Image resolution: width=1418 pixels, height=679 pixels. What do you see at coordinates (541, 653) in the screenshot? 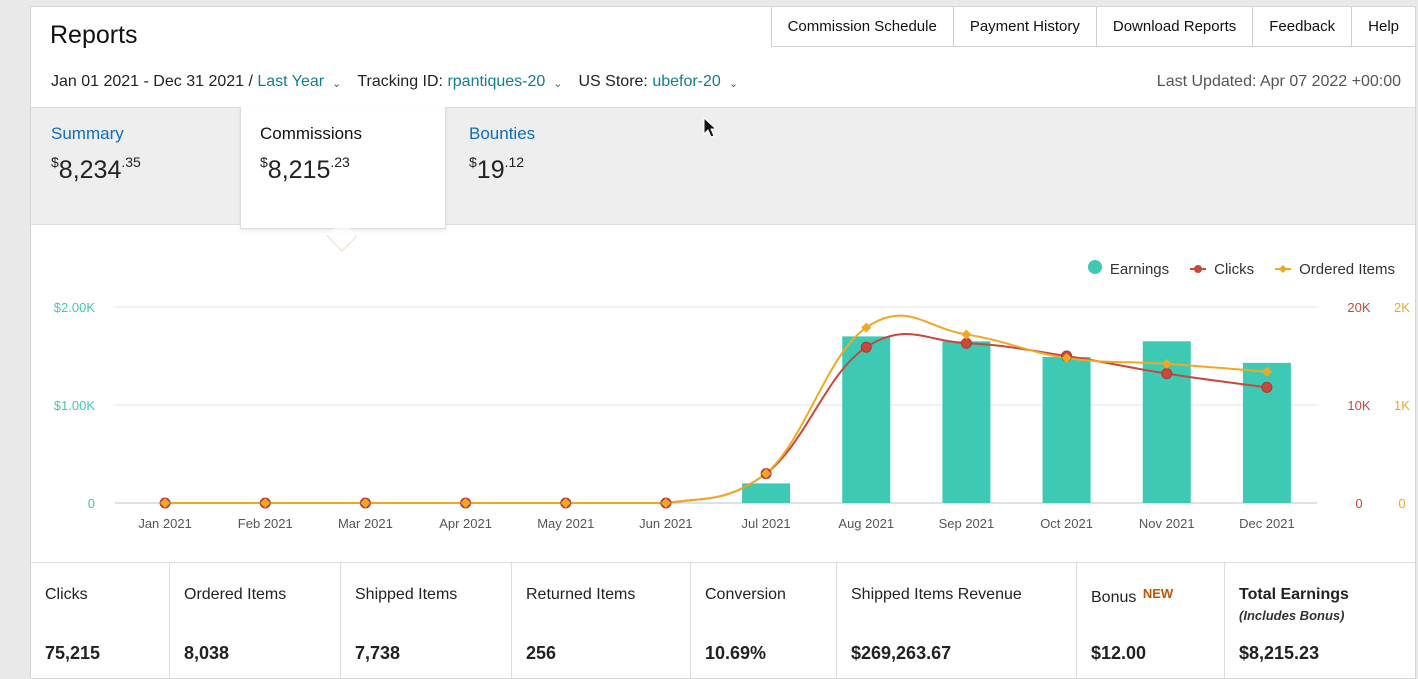
I see `metric-value: 256` at bounding box center [541, 653].